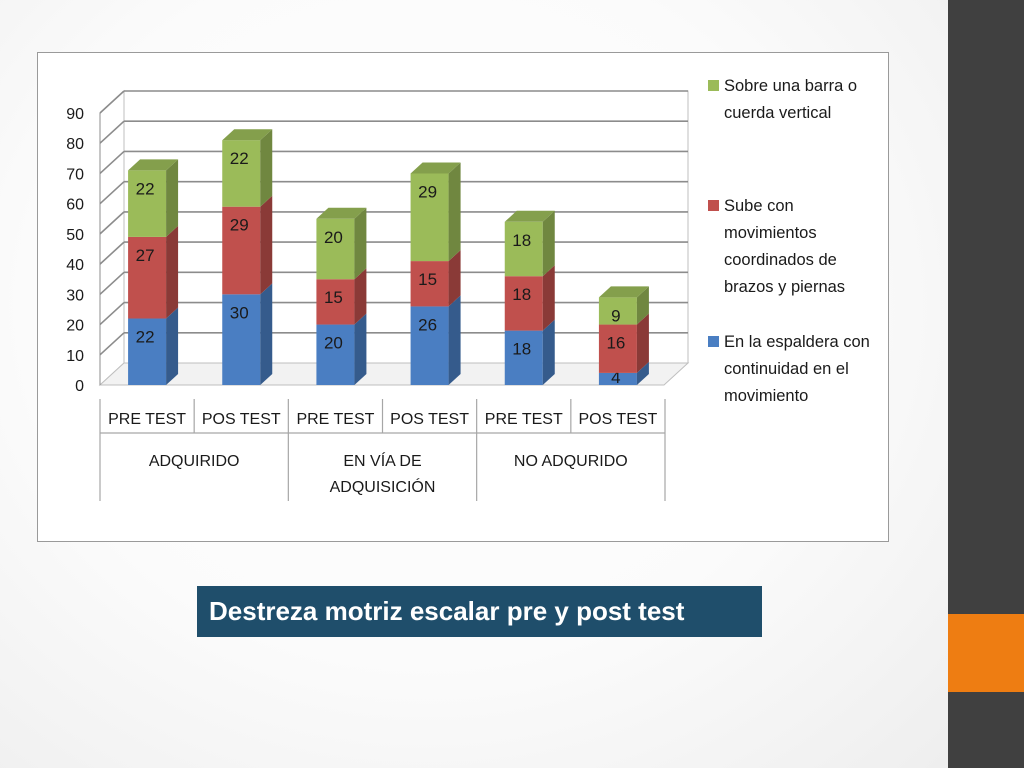 The image size is (1024, 768). What do you see at coordinates (75, 356) in the screenshot?
I see `y-tick-label: 10` at bounding box center [75, 356].